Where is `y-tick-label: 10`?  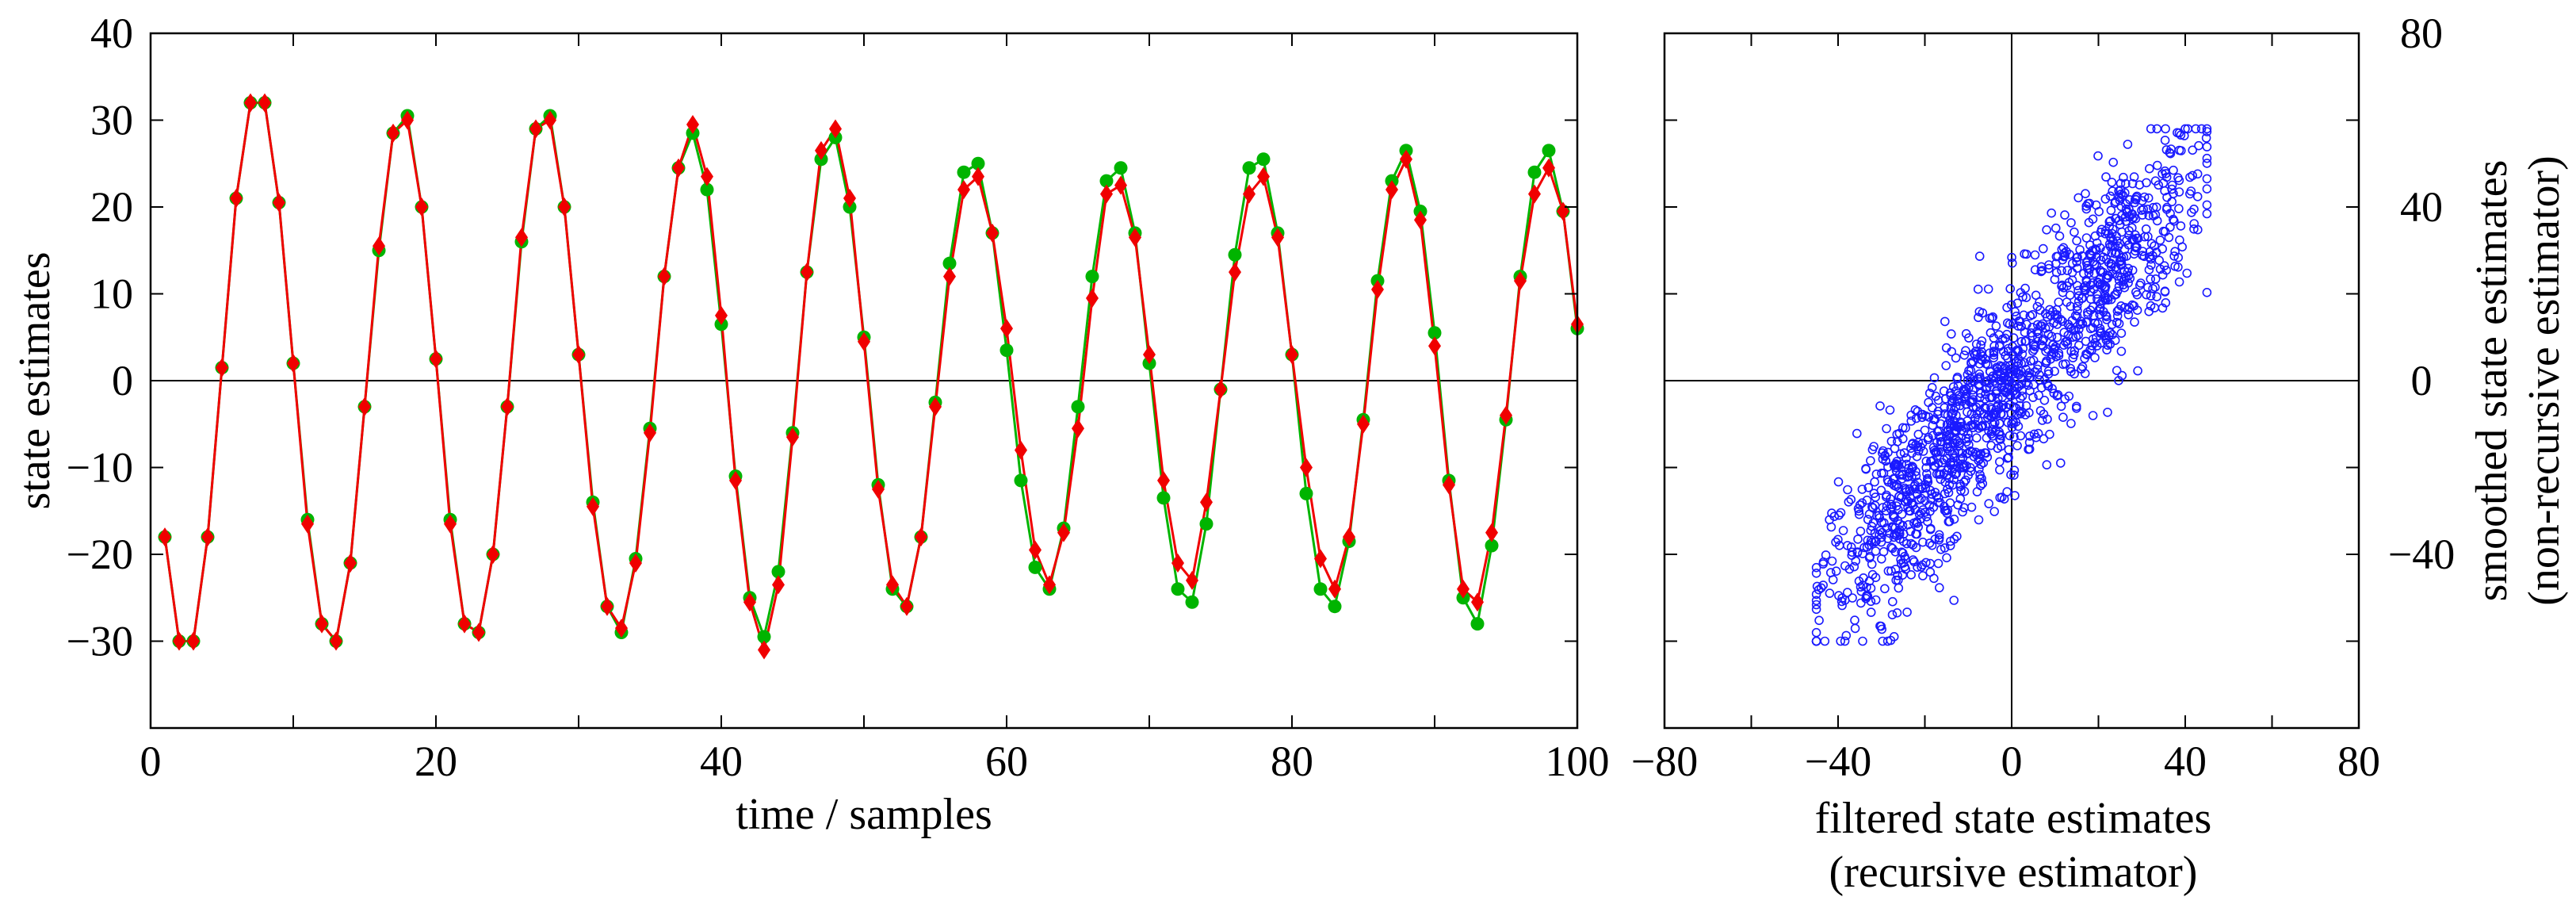 y-tick-label: 10 is located at coordinates (111, 294).